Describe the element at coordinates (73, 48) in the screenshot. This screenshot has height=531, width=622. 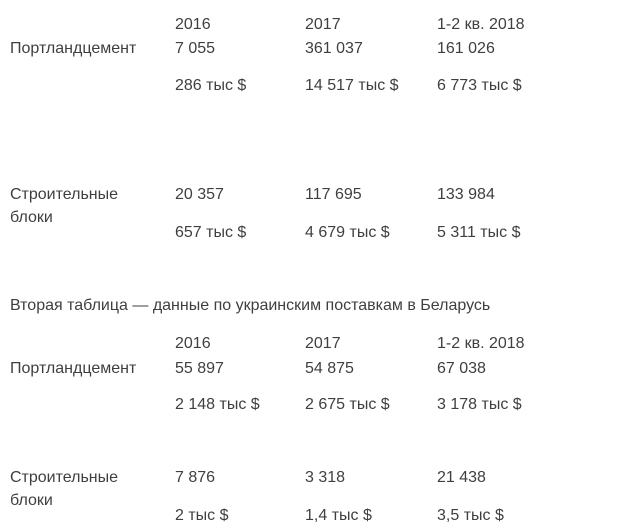
I see `table1-row1-label: Портландцемент` at that location.